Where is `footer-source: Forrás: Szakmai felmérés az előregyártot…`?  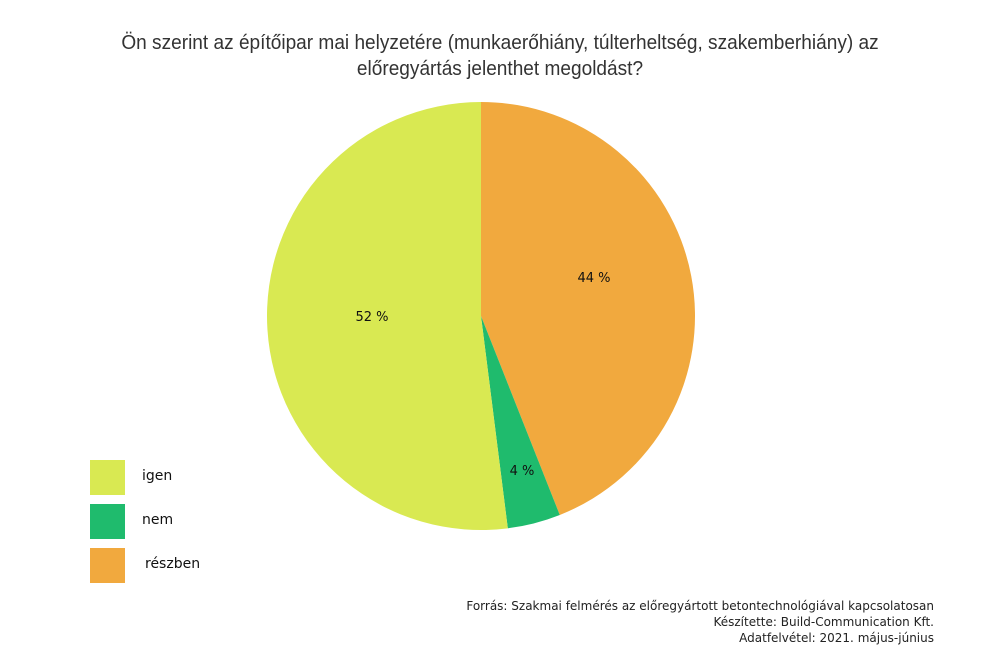 footer-source: Forrás: Szakmai felmérés az előregyártot… is located at coordinates (700, 606).